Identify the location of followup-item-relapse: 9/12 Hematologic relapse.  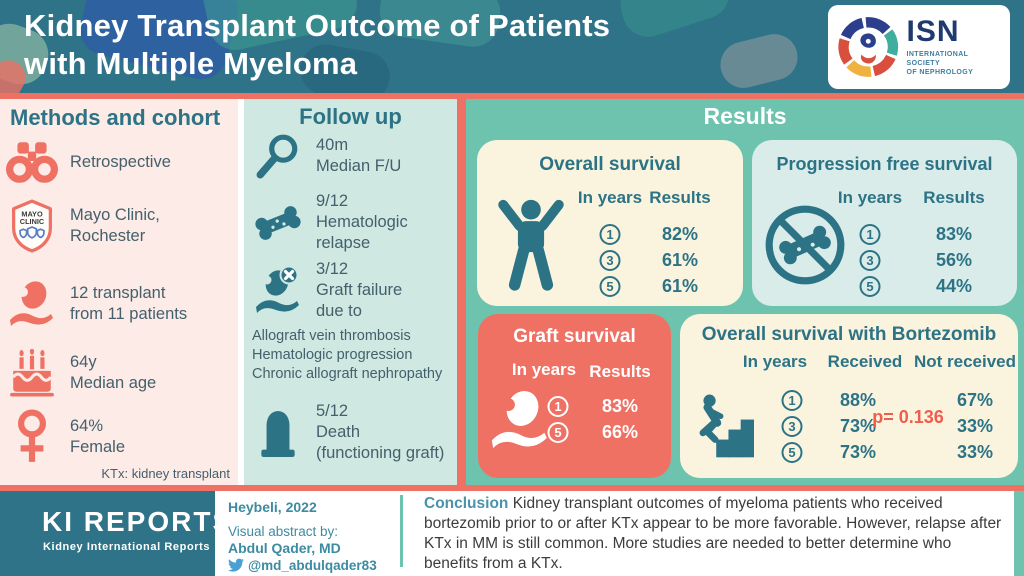
(329, 222).